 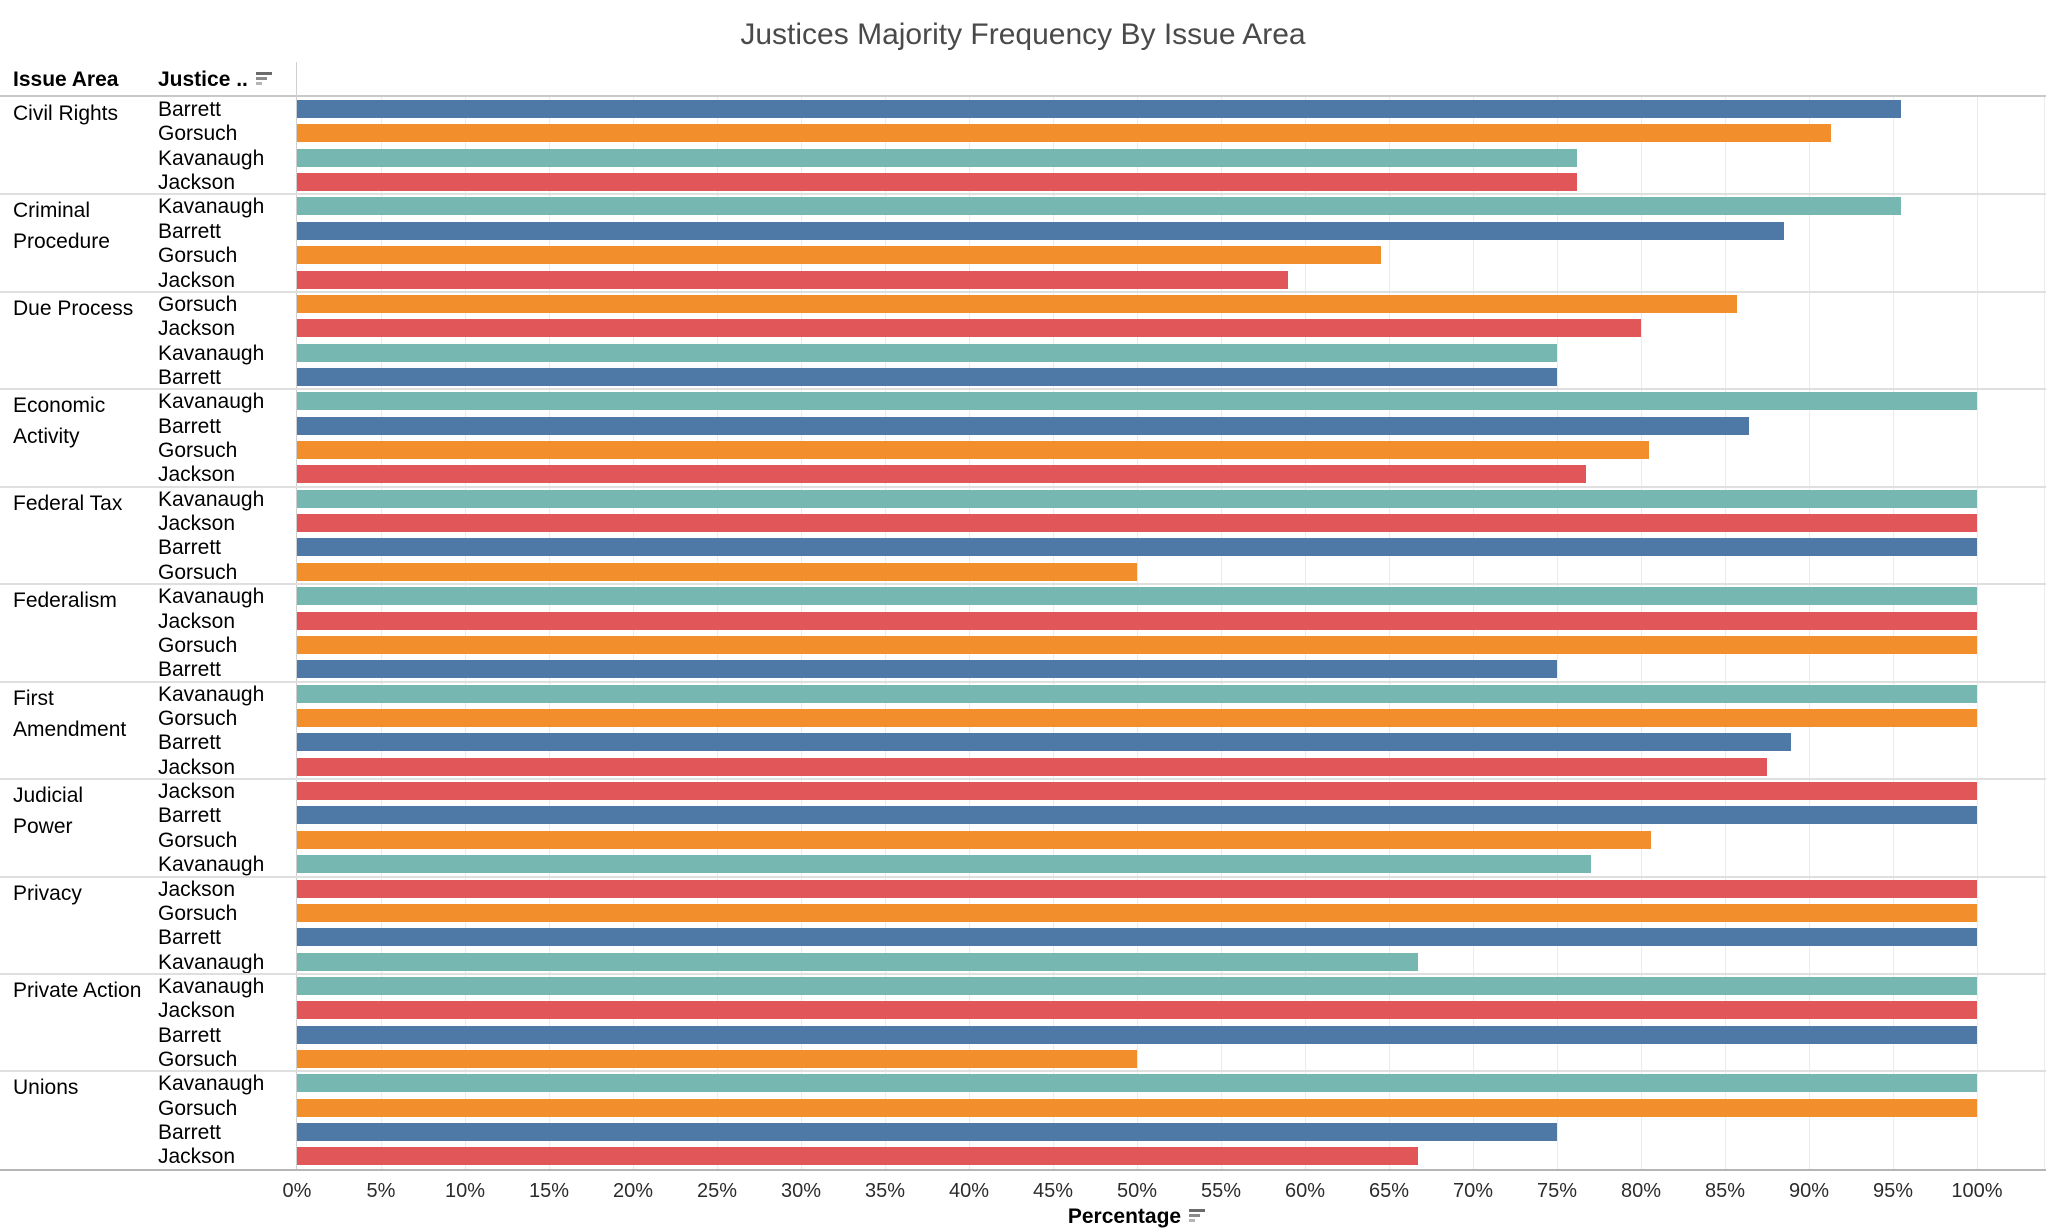 What do you see at coordinates (927, 376) in the screenshot?
I see `bar-due-process-barrett` at bounding box center [927, 376].